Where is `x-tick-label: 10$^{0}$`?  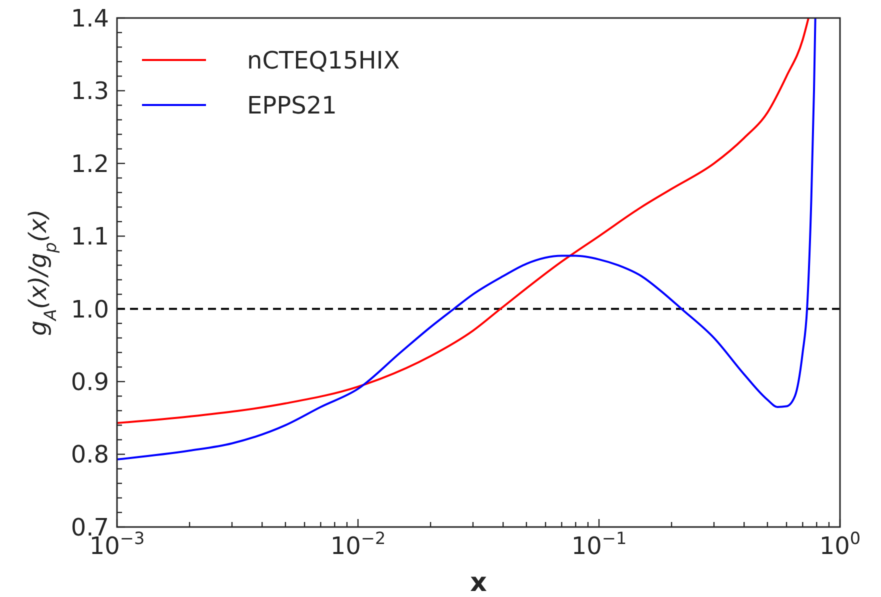
x-tick-label: 10$^{0}$ is located at coordinates (840, 544).